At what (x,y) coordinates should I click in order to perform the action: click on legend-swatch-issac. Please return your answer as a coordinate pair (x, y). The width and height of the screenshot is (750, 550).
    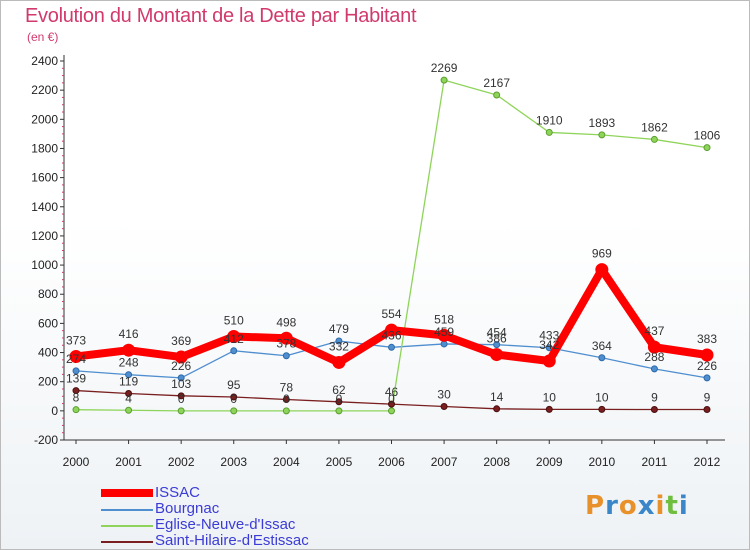
    Looking at the image, I should click on (127, 493).